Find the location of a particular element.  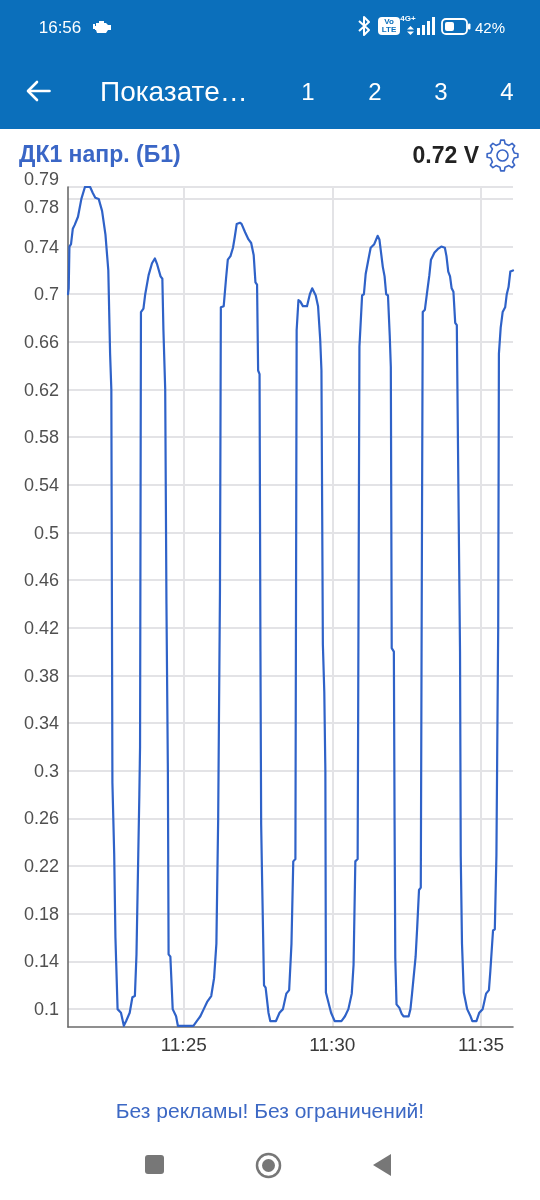

text: 3 is located at coordinates (441, 91).